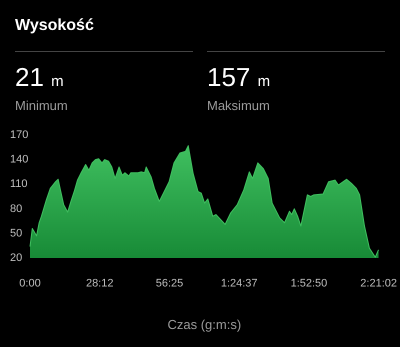  What do you see at coordinates (100, 284) in the screenshot?
I see `x-tick-label: 28:12` at bounding box center [100, 284].